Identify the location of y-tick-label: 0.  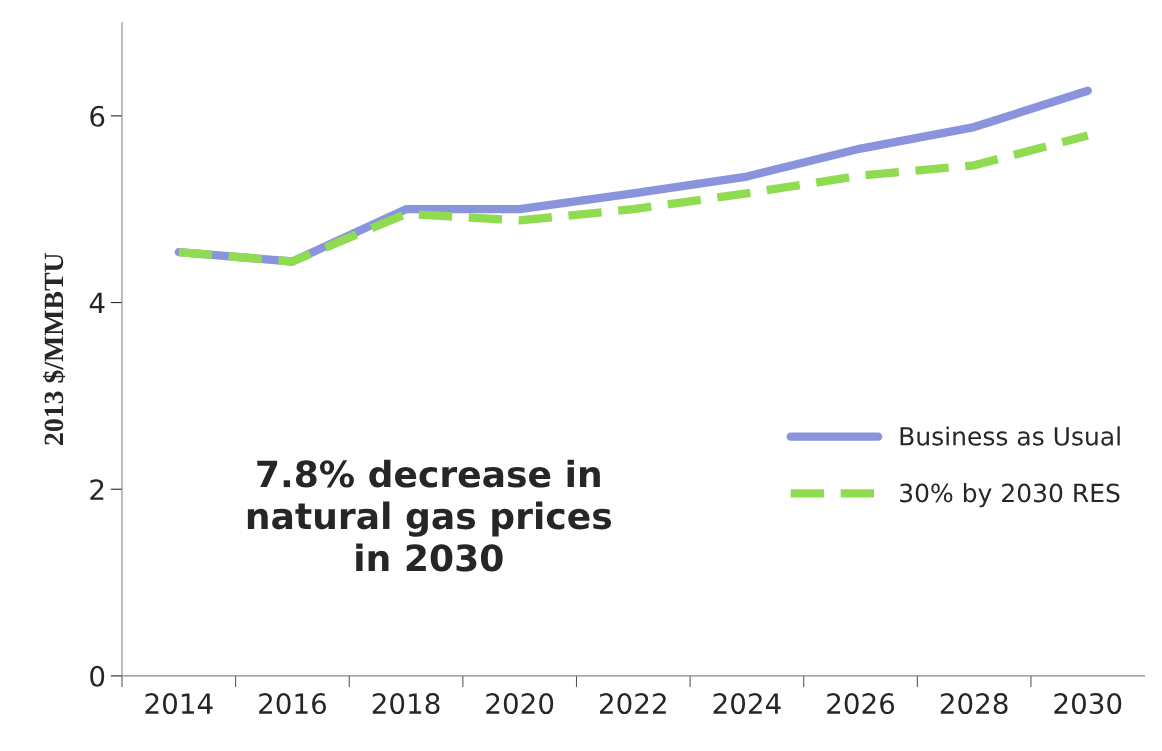
(97, 676).